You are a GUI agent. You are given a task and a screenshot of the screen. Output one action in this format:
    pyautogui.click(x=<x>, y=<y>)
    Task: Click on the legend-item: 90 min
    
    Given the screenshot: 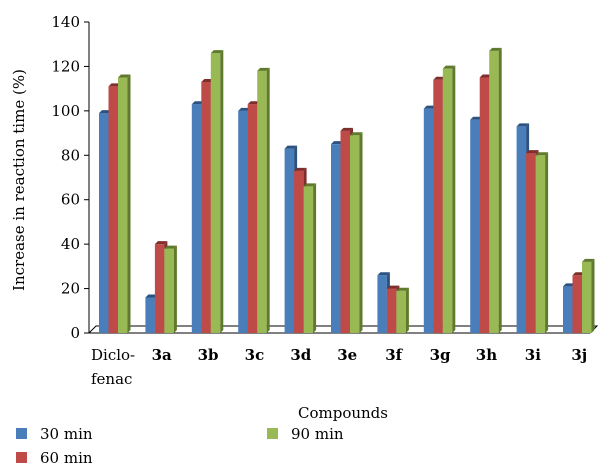 What is the action you would take?
    pyautogui.click(x=305, y=434)
    